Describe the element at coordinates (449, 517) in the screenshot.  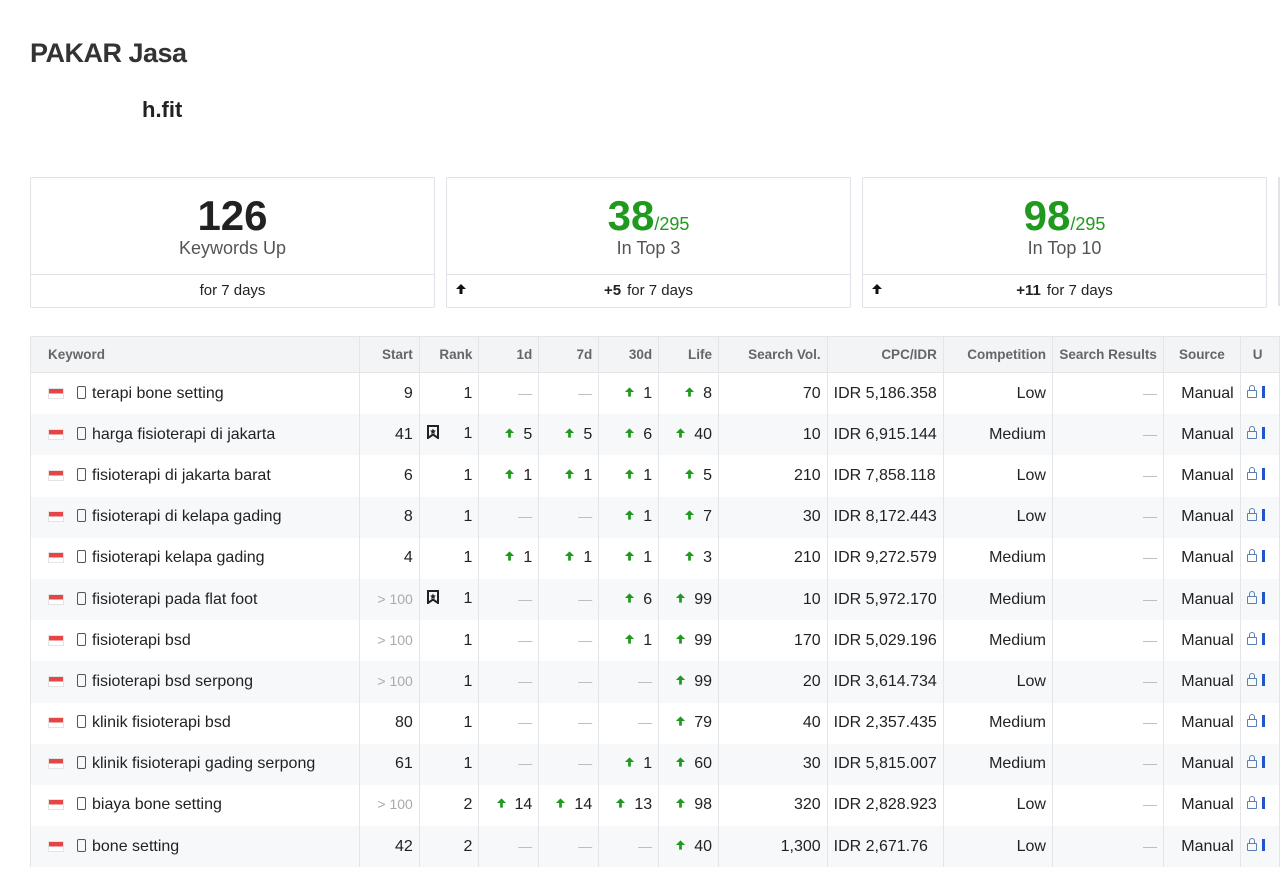
I see `rank-cell: 1` at that location.